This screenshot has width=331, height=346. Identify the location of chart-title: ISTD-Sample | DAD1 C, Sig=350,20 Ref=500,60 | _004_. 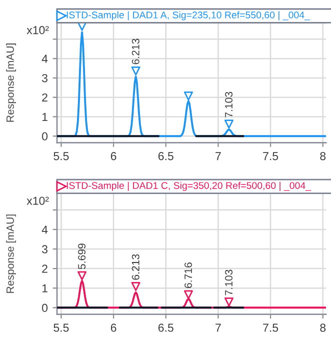
(189, 186).